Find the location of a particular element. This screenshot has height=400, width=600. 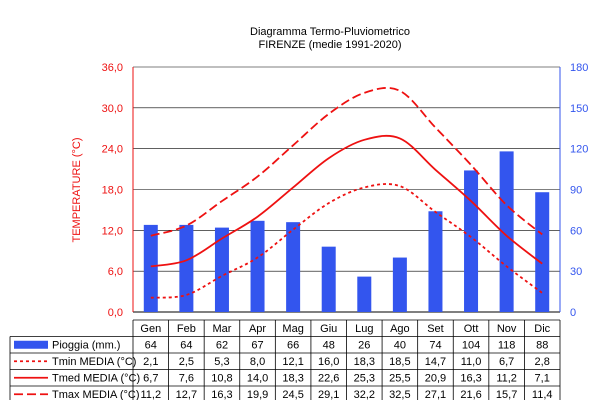

x-tick-label: Giu is located at coordinates (328, 329).